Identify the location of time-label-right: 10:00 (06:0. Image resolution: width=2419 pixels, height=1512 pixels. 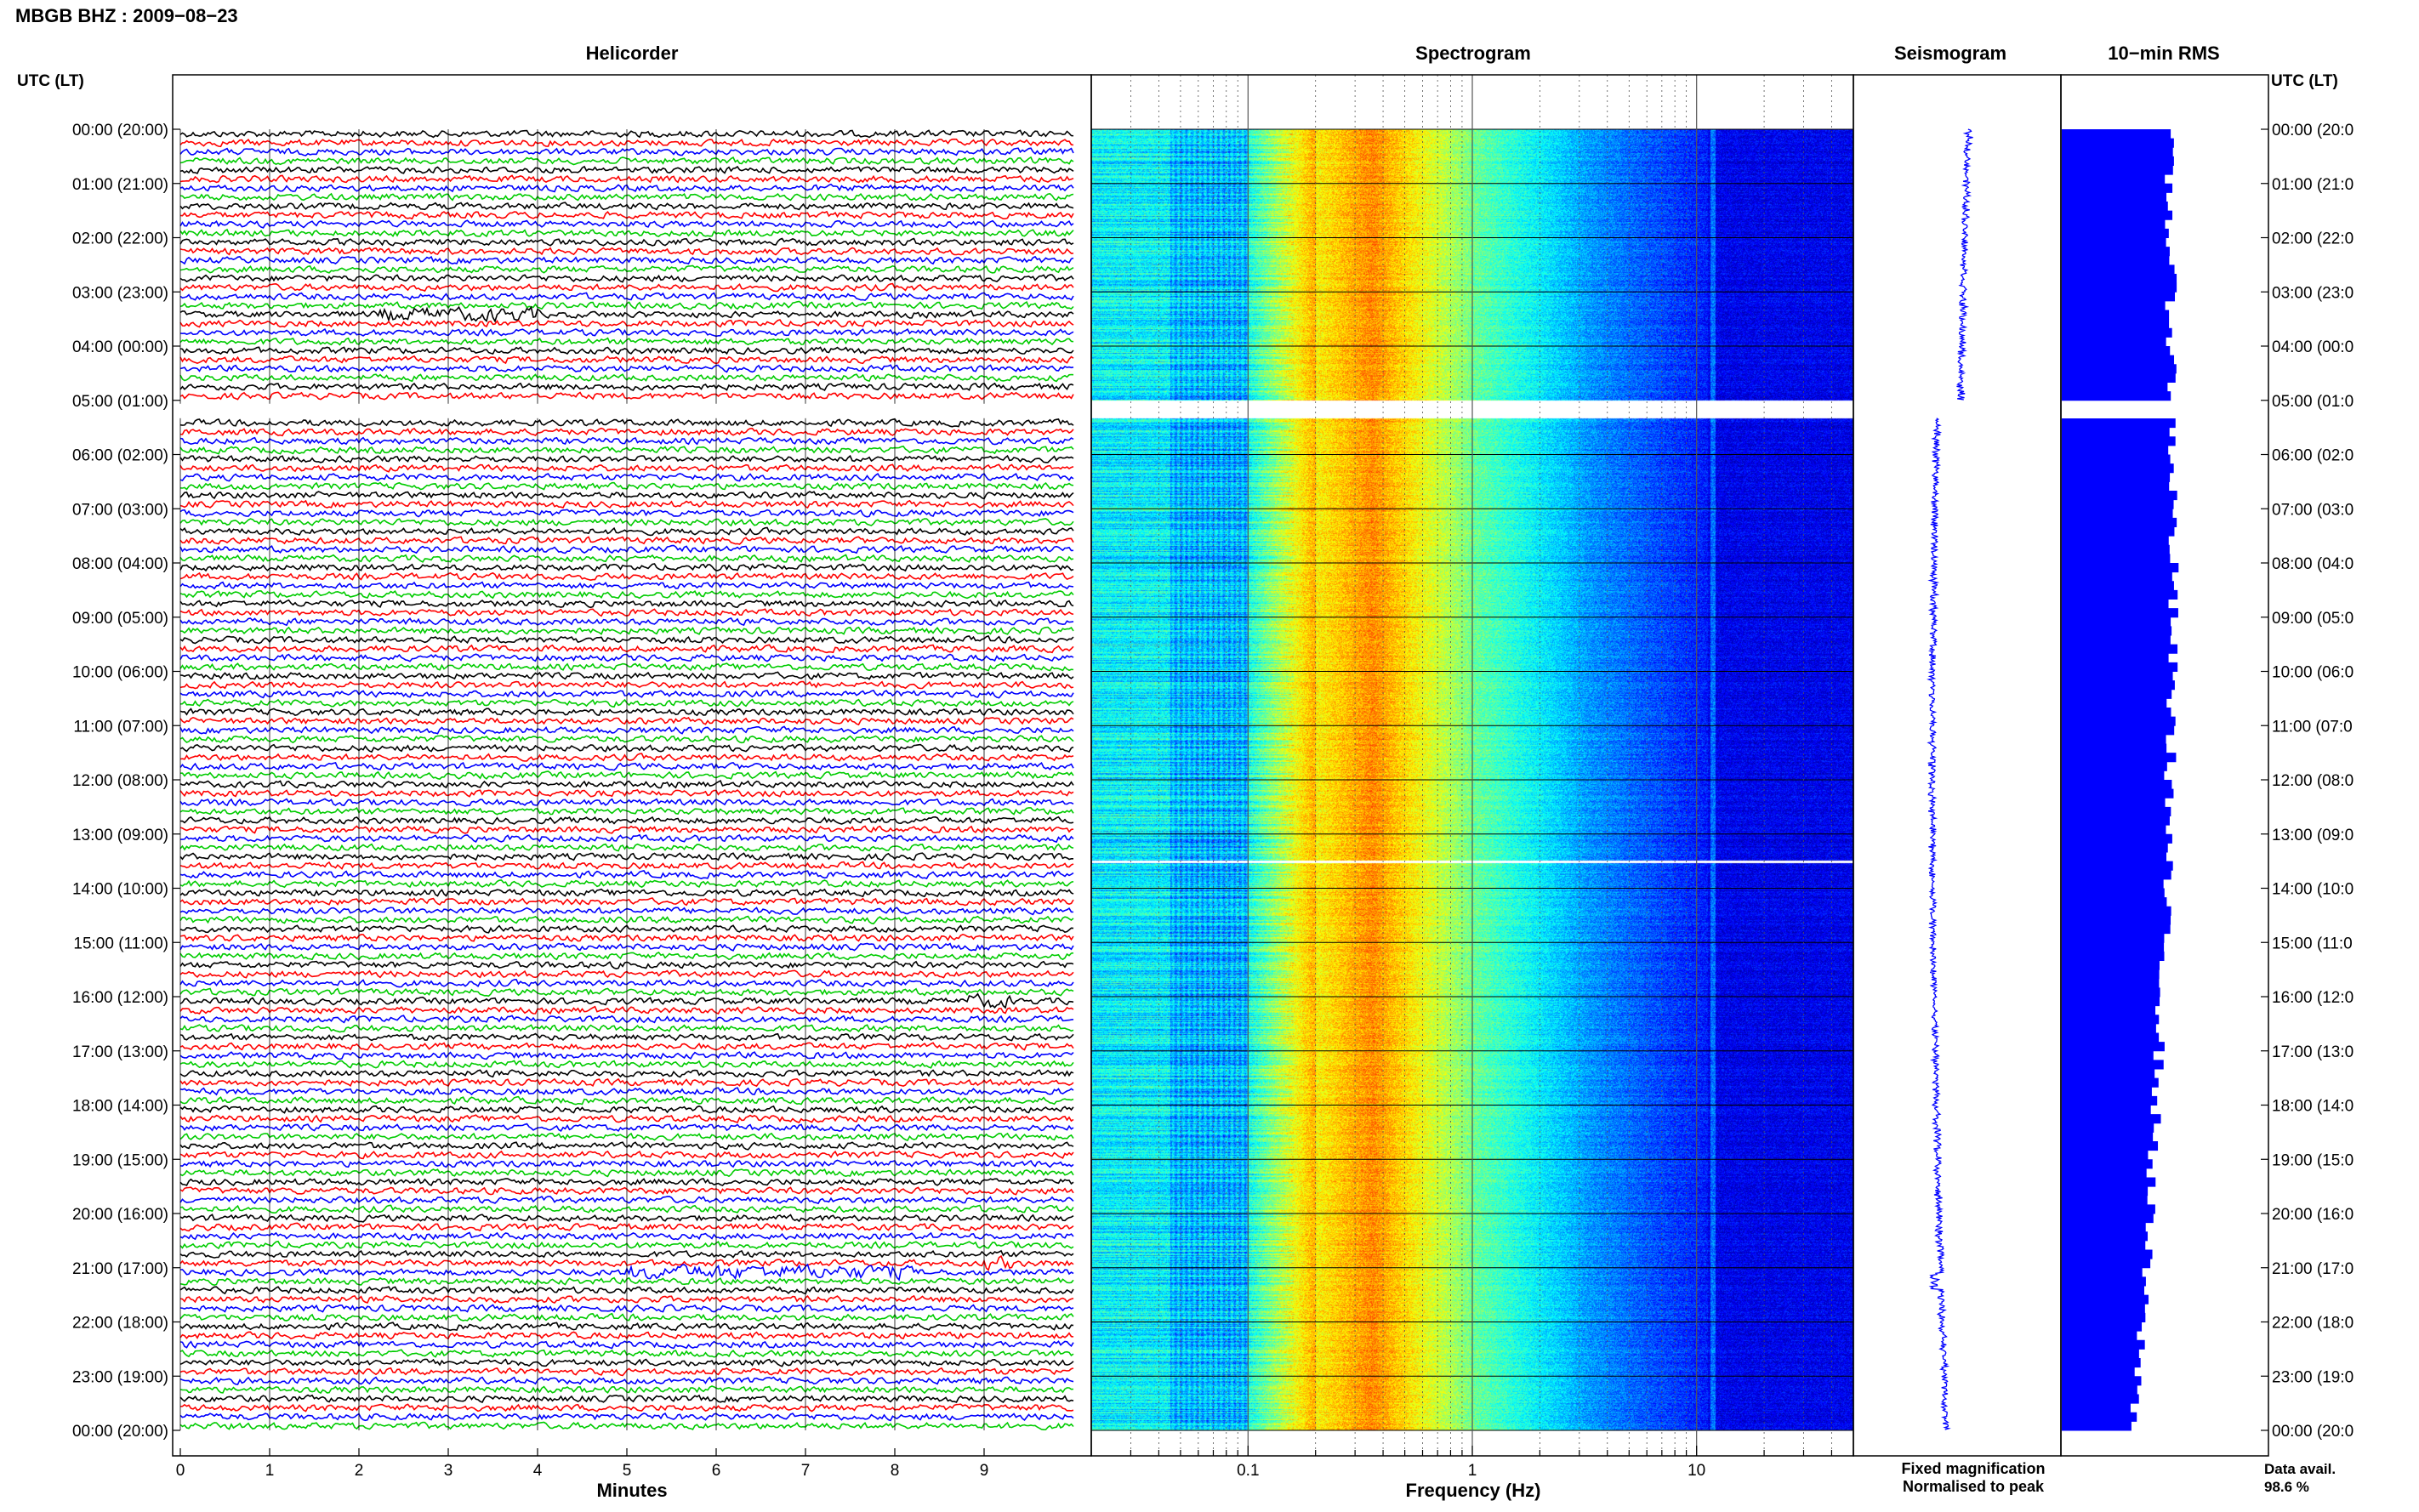
(2313, 673).